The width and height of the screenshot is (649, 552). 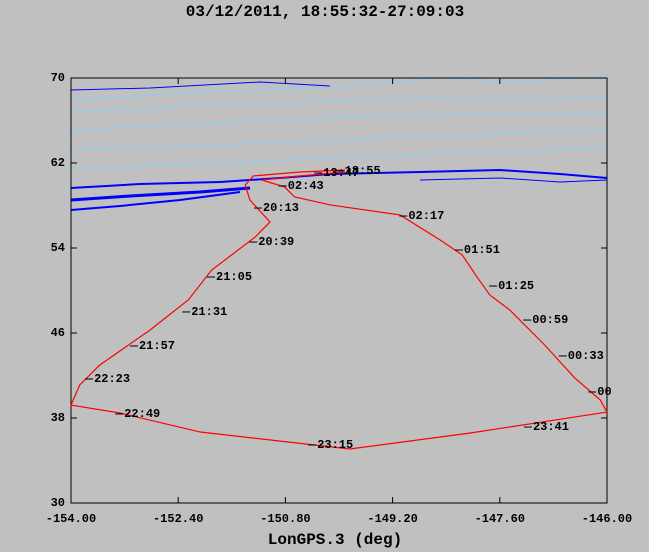 What do you see at coordinates (586, 356) in the screenshot?
I see `annotation: 00:33` at bounding box center [586, 356].